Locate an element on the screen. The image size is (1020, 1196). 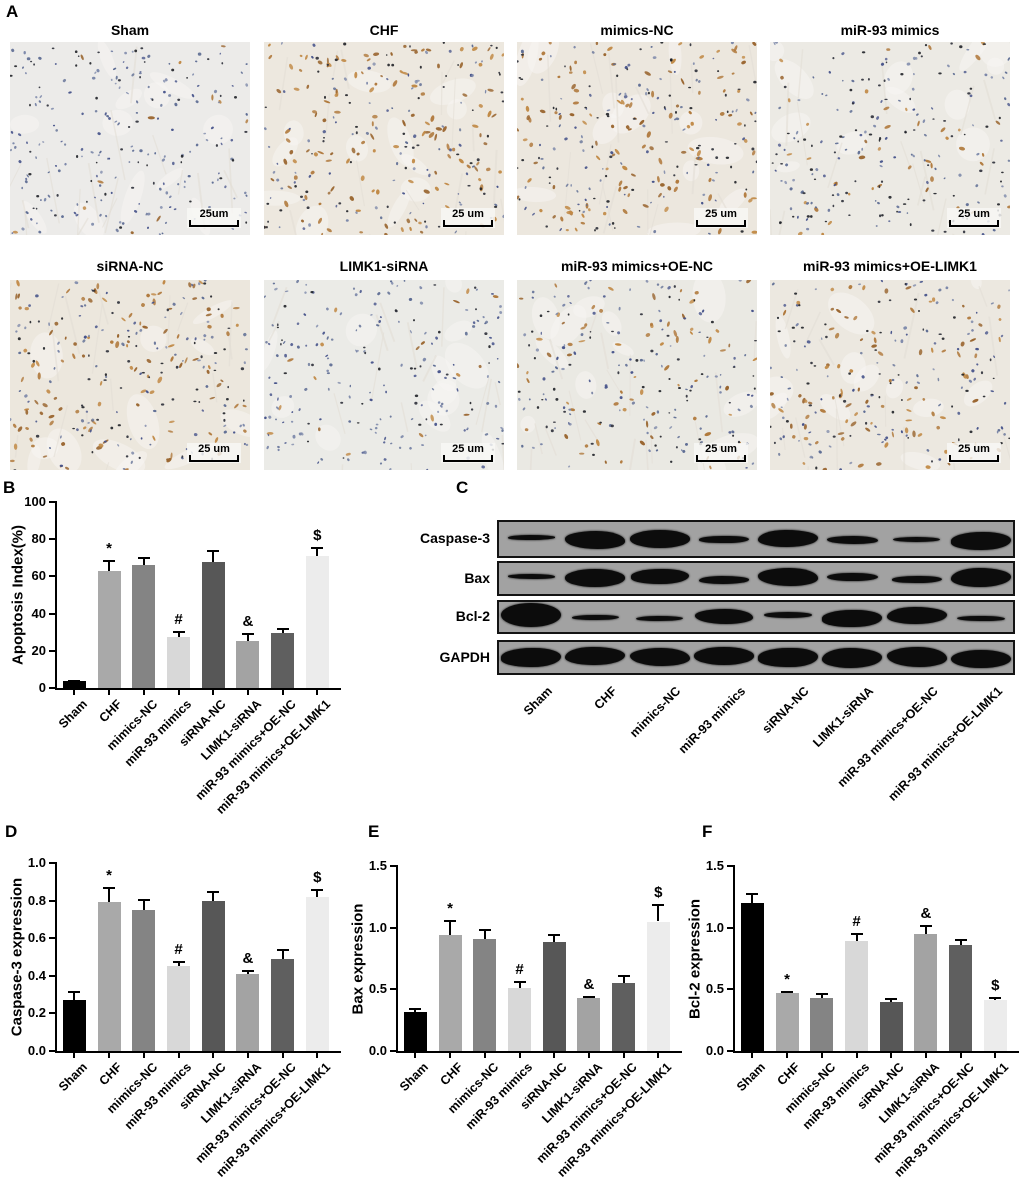
y-tick-label: 100 is located at coordinates (35, 501).